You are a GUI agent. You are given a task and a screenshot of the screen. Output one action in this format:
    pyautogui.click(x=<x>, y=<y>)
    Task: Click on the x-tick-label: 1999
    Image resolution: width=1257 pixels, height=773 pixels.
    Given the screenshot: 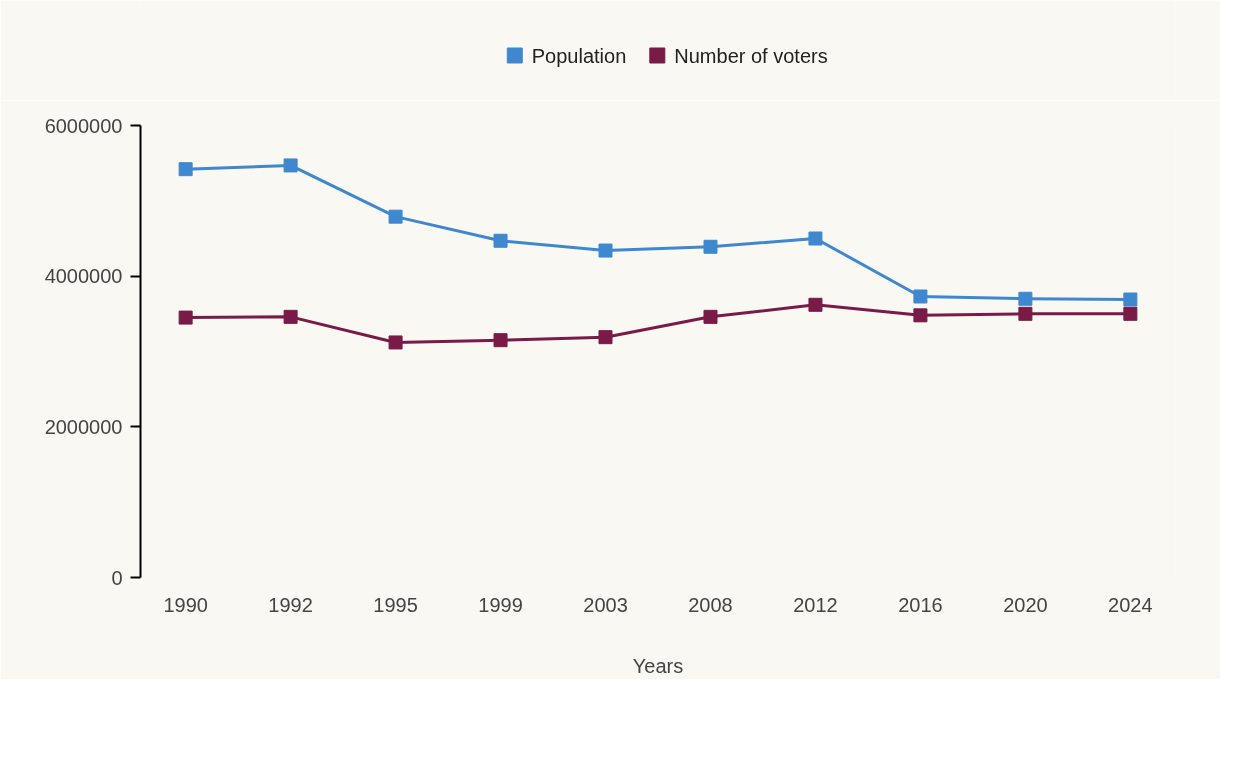 What is the action you would take?
    pyautogui.click(x=500, y=604)
    